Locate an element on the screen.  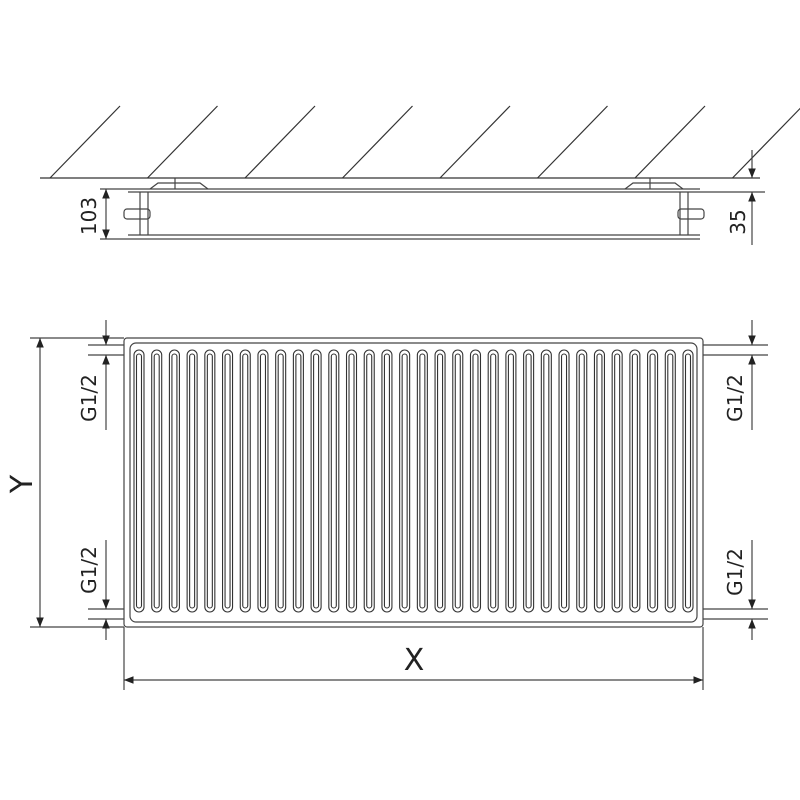
depth-dimension-label: 103 is located at coordinates (89, 216).